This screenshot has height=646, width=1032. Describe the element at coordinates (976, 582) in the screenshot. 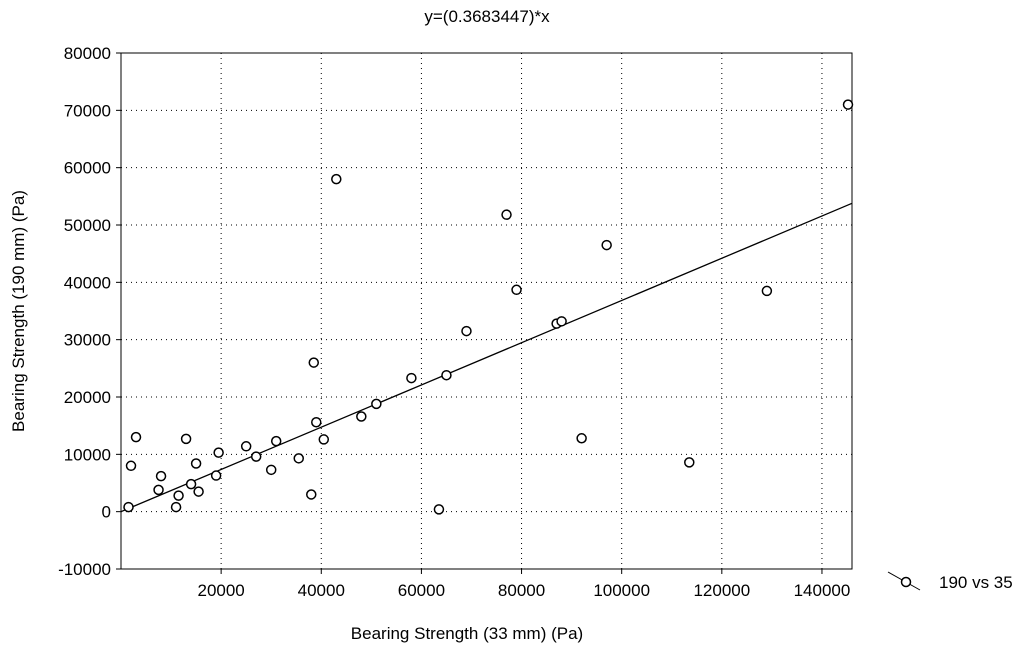

I see `legend-label: 190 vs 35` at that location.